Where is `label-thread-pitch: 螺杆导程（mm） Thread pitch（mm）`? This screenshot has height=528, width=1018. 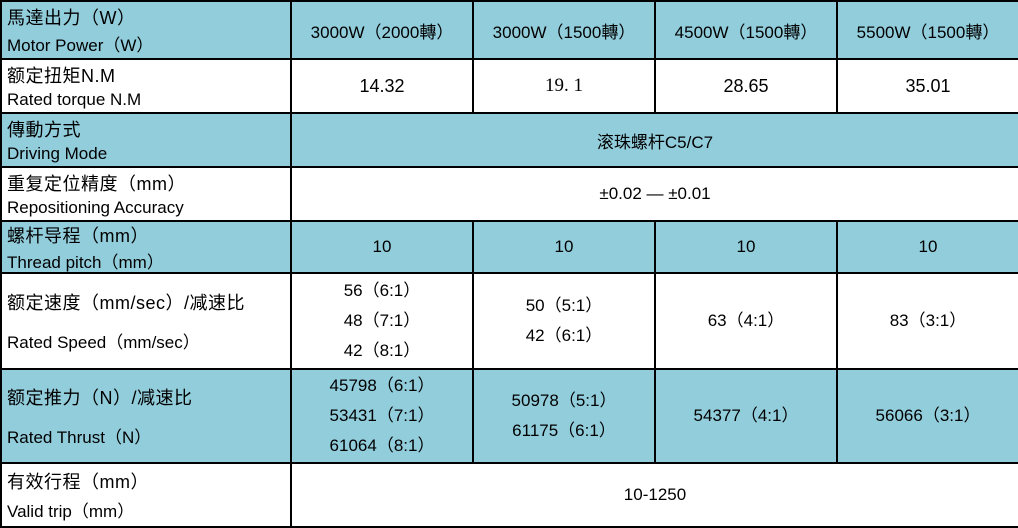 label-thread-pitch: 螺杆导程（mm） Thread pitch（mm） is located at coordinates (146, 247).